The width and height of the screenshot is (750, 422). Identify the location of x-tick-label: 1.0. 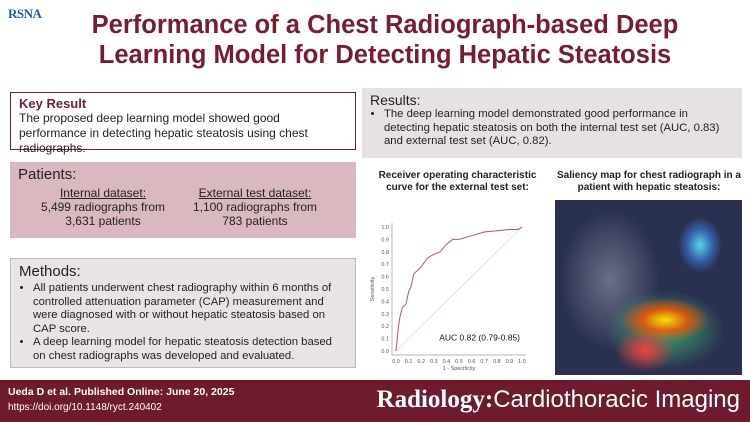
(522, 362).